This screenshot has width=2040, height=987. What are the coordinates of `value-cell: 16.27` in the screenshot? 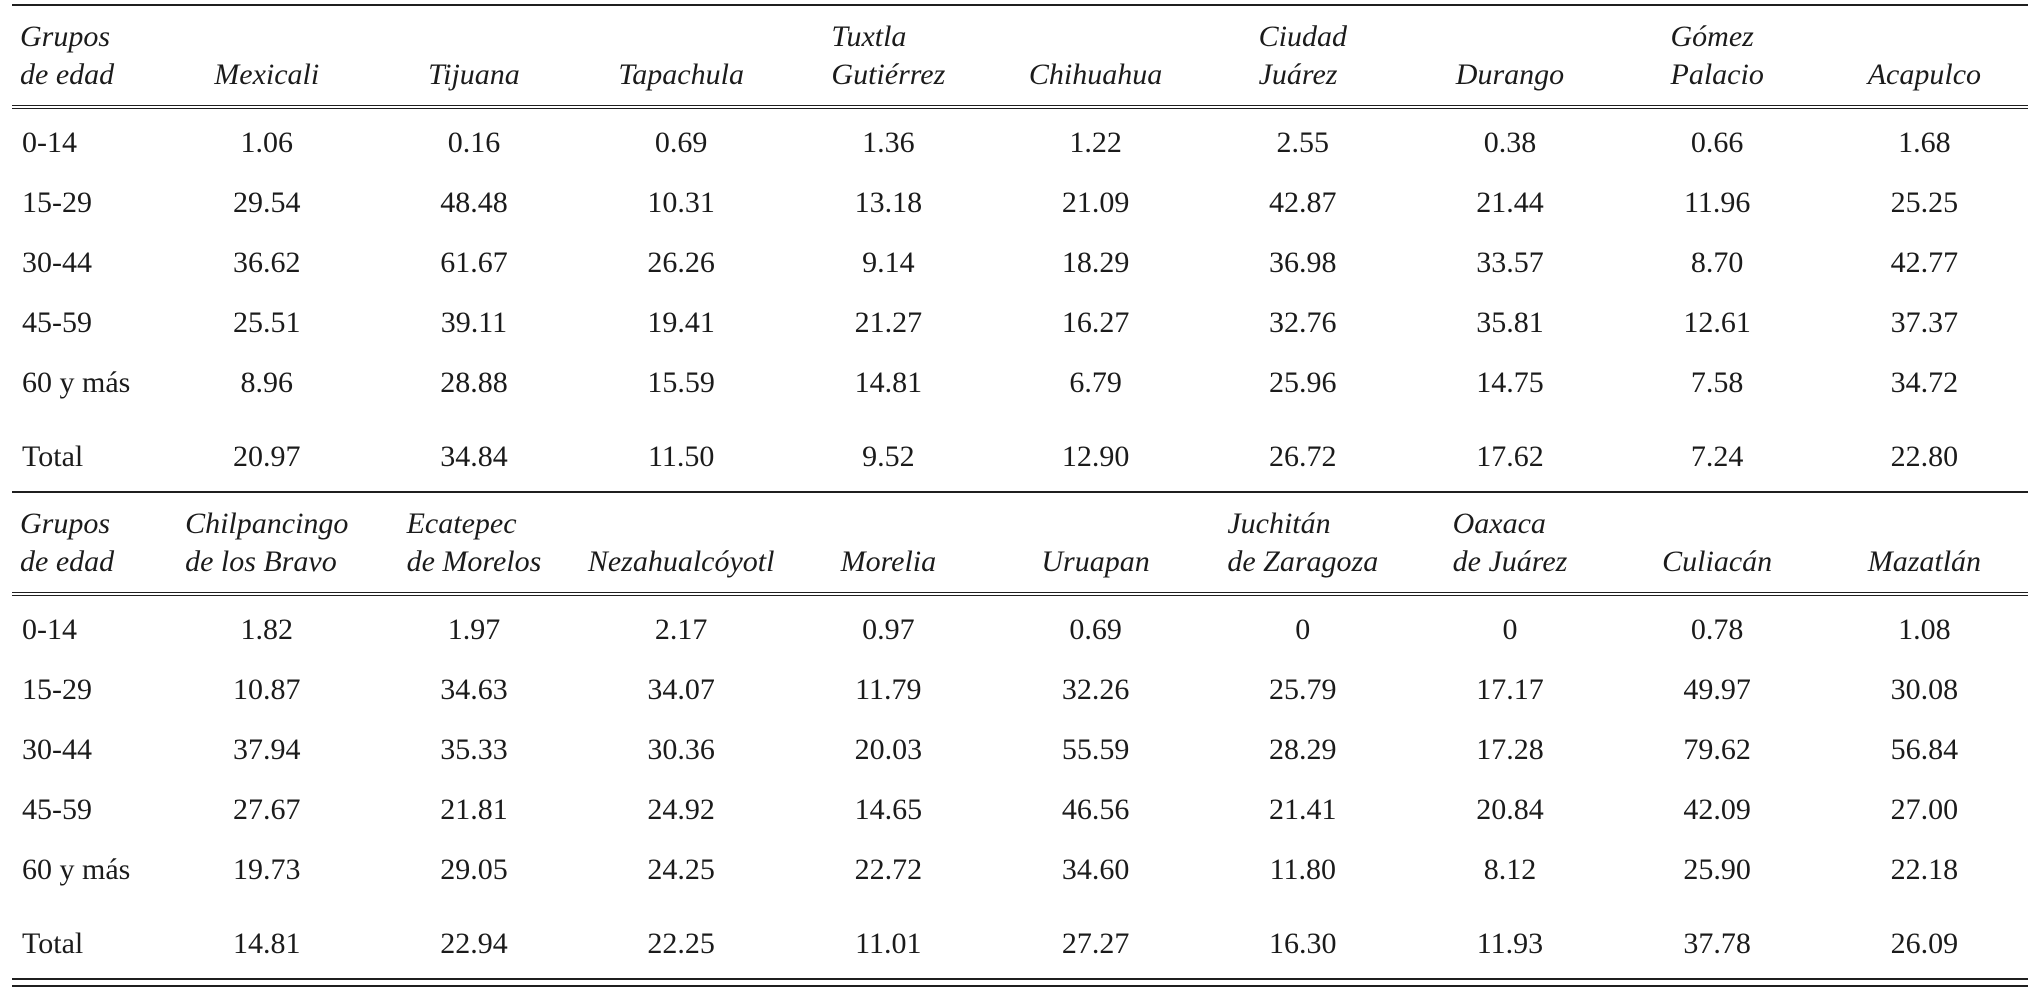 It's located at (1095, 322).